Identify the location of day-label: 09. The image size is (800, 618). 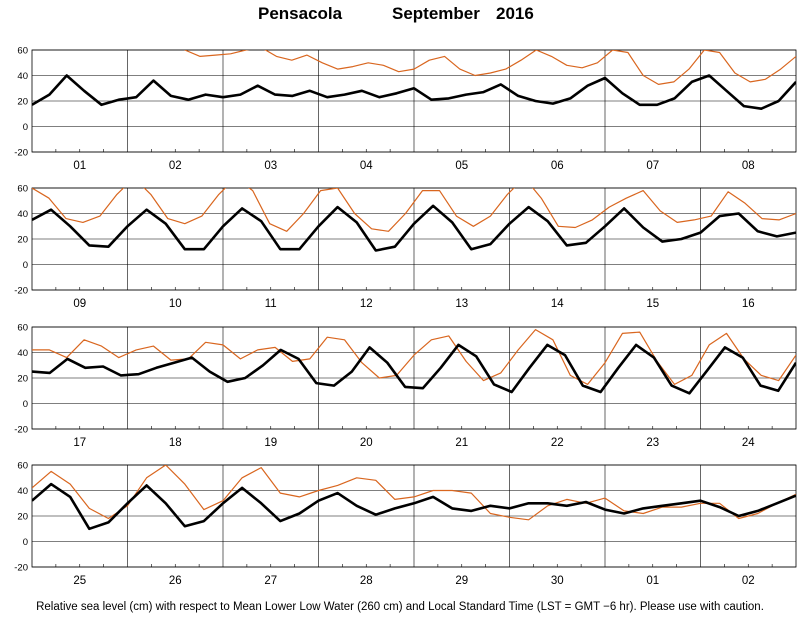
(79, 304).